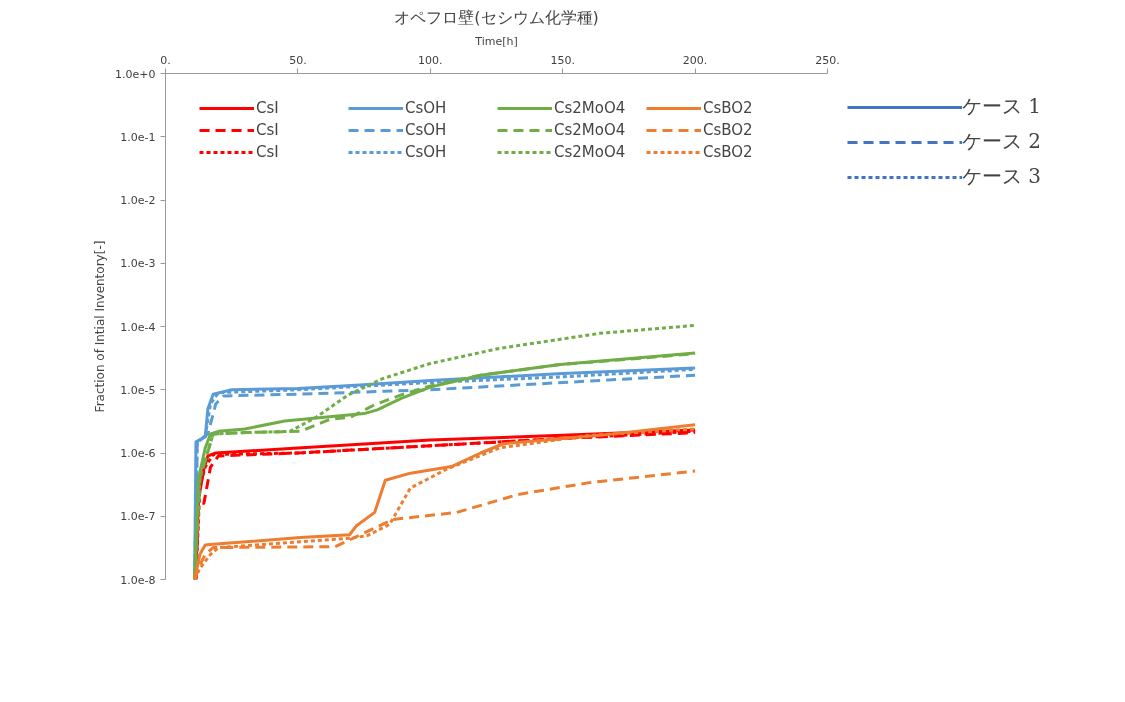  I want to click on x-tick-label: 200., so click(695, 60).